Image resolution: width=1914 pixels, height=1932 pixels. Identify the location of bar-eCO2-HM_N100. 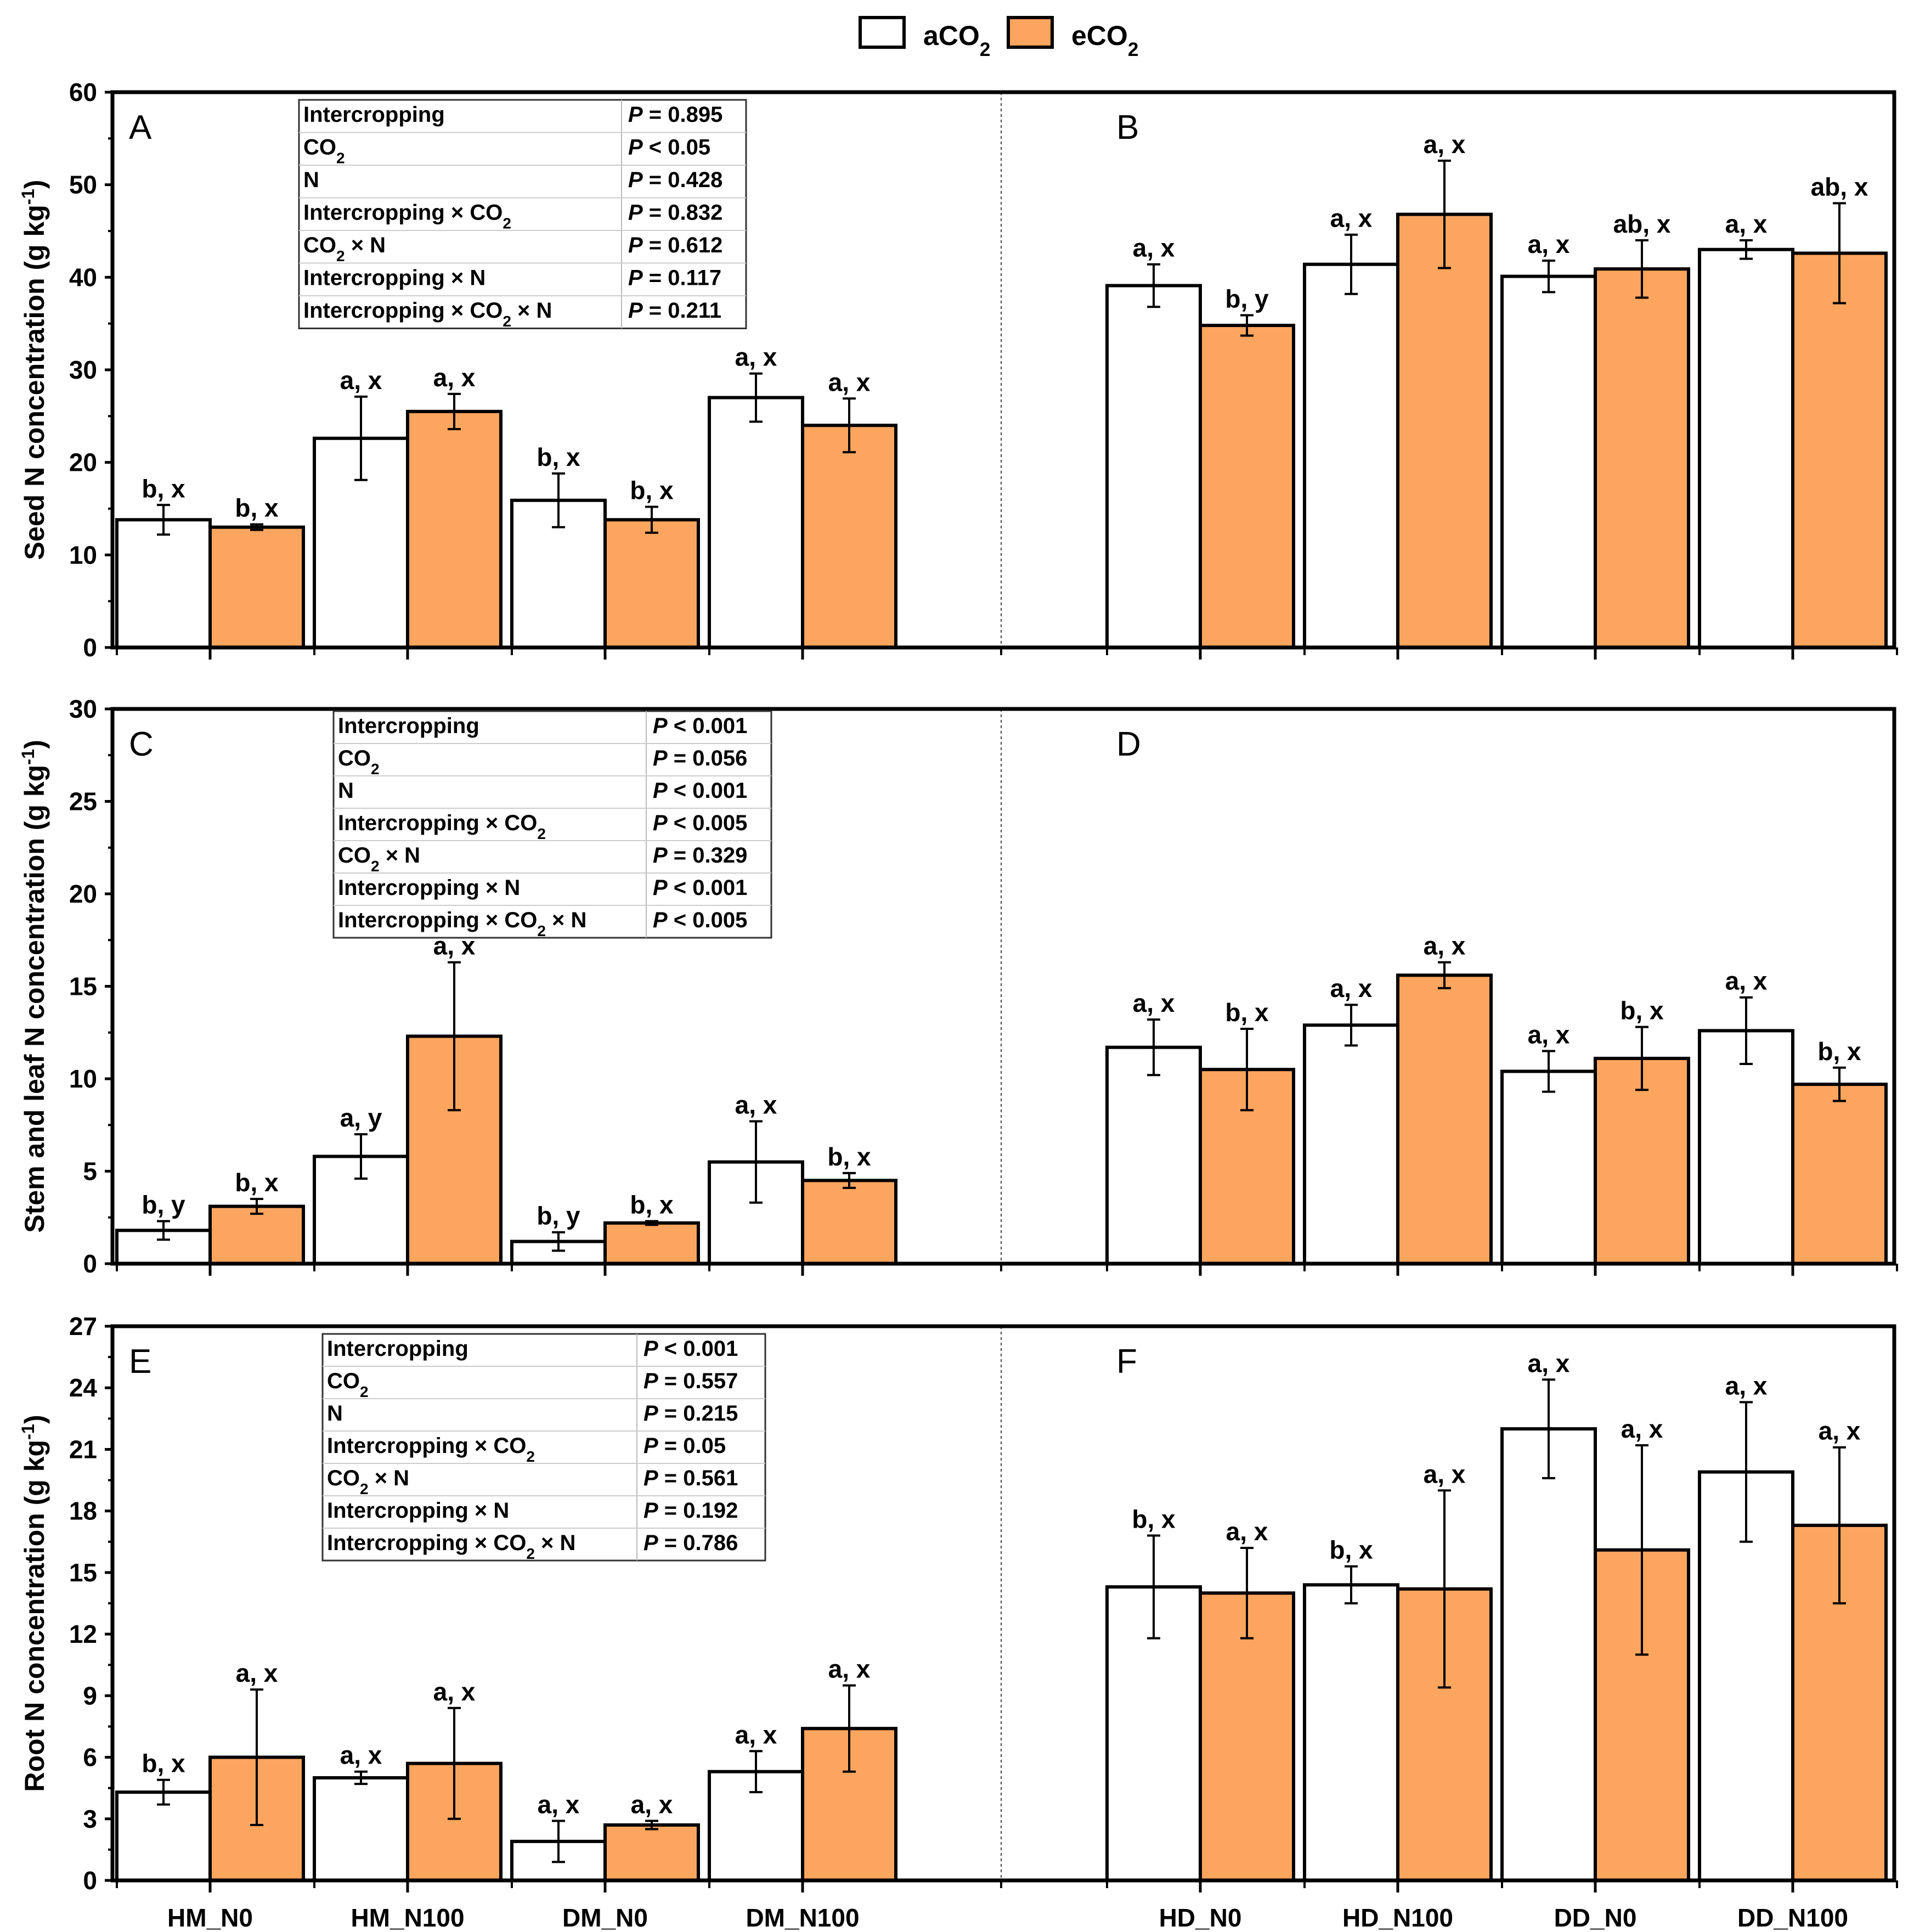
(454, 529).